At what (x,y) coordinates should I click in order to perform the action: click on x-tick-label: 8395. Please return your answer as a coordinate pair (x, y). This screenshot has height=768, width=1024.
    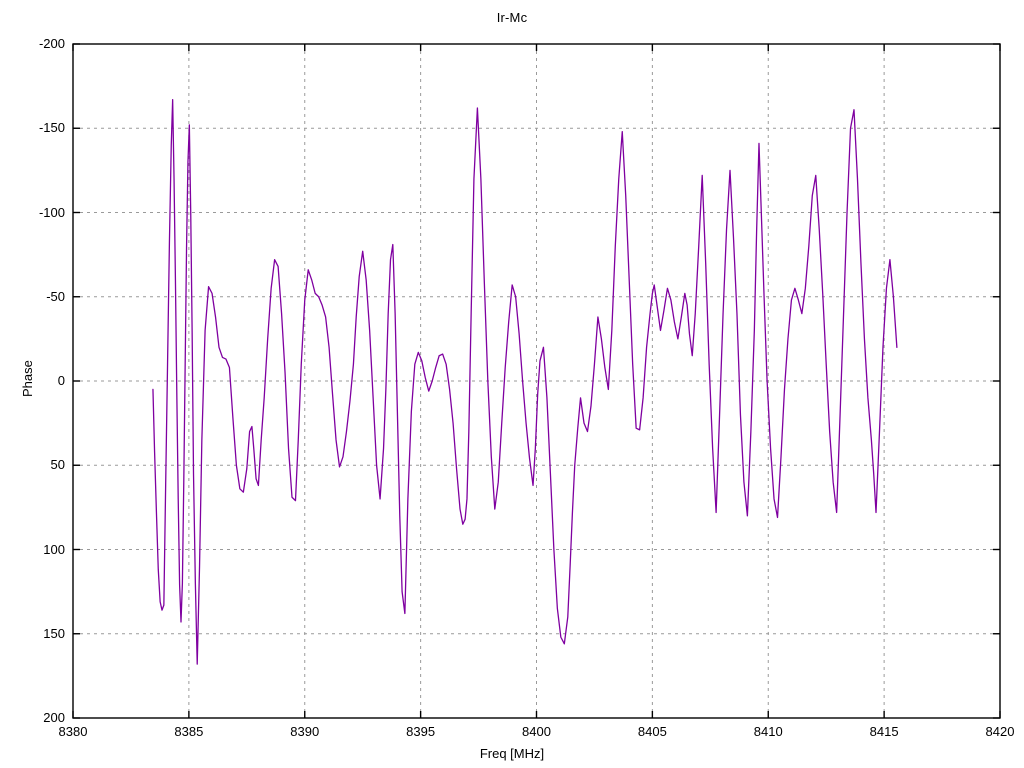
    Looking at the image, I should click on (421, 731).